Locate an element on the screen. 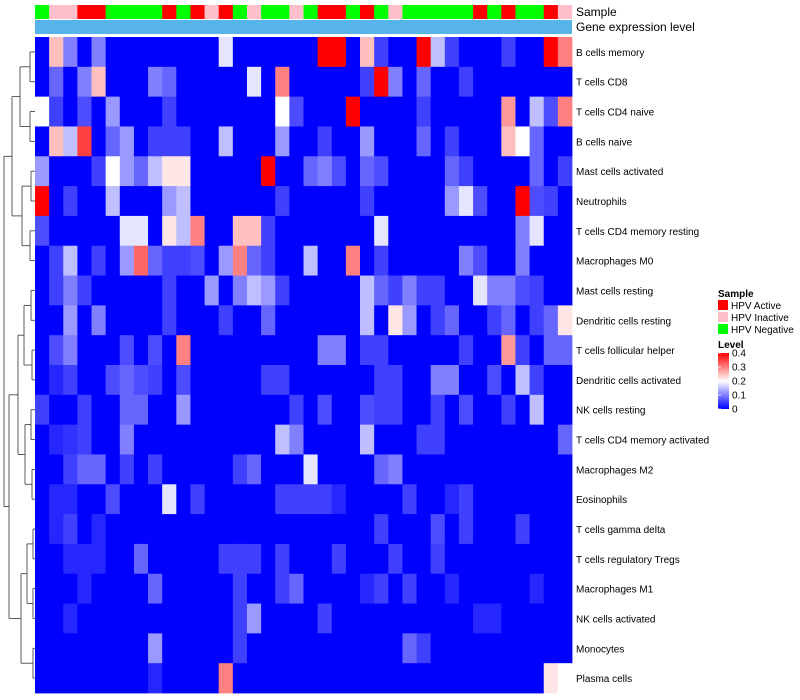  track-label-sample: Sample is located at coordinates (596, 12).